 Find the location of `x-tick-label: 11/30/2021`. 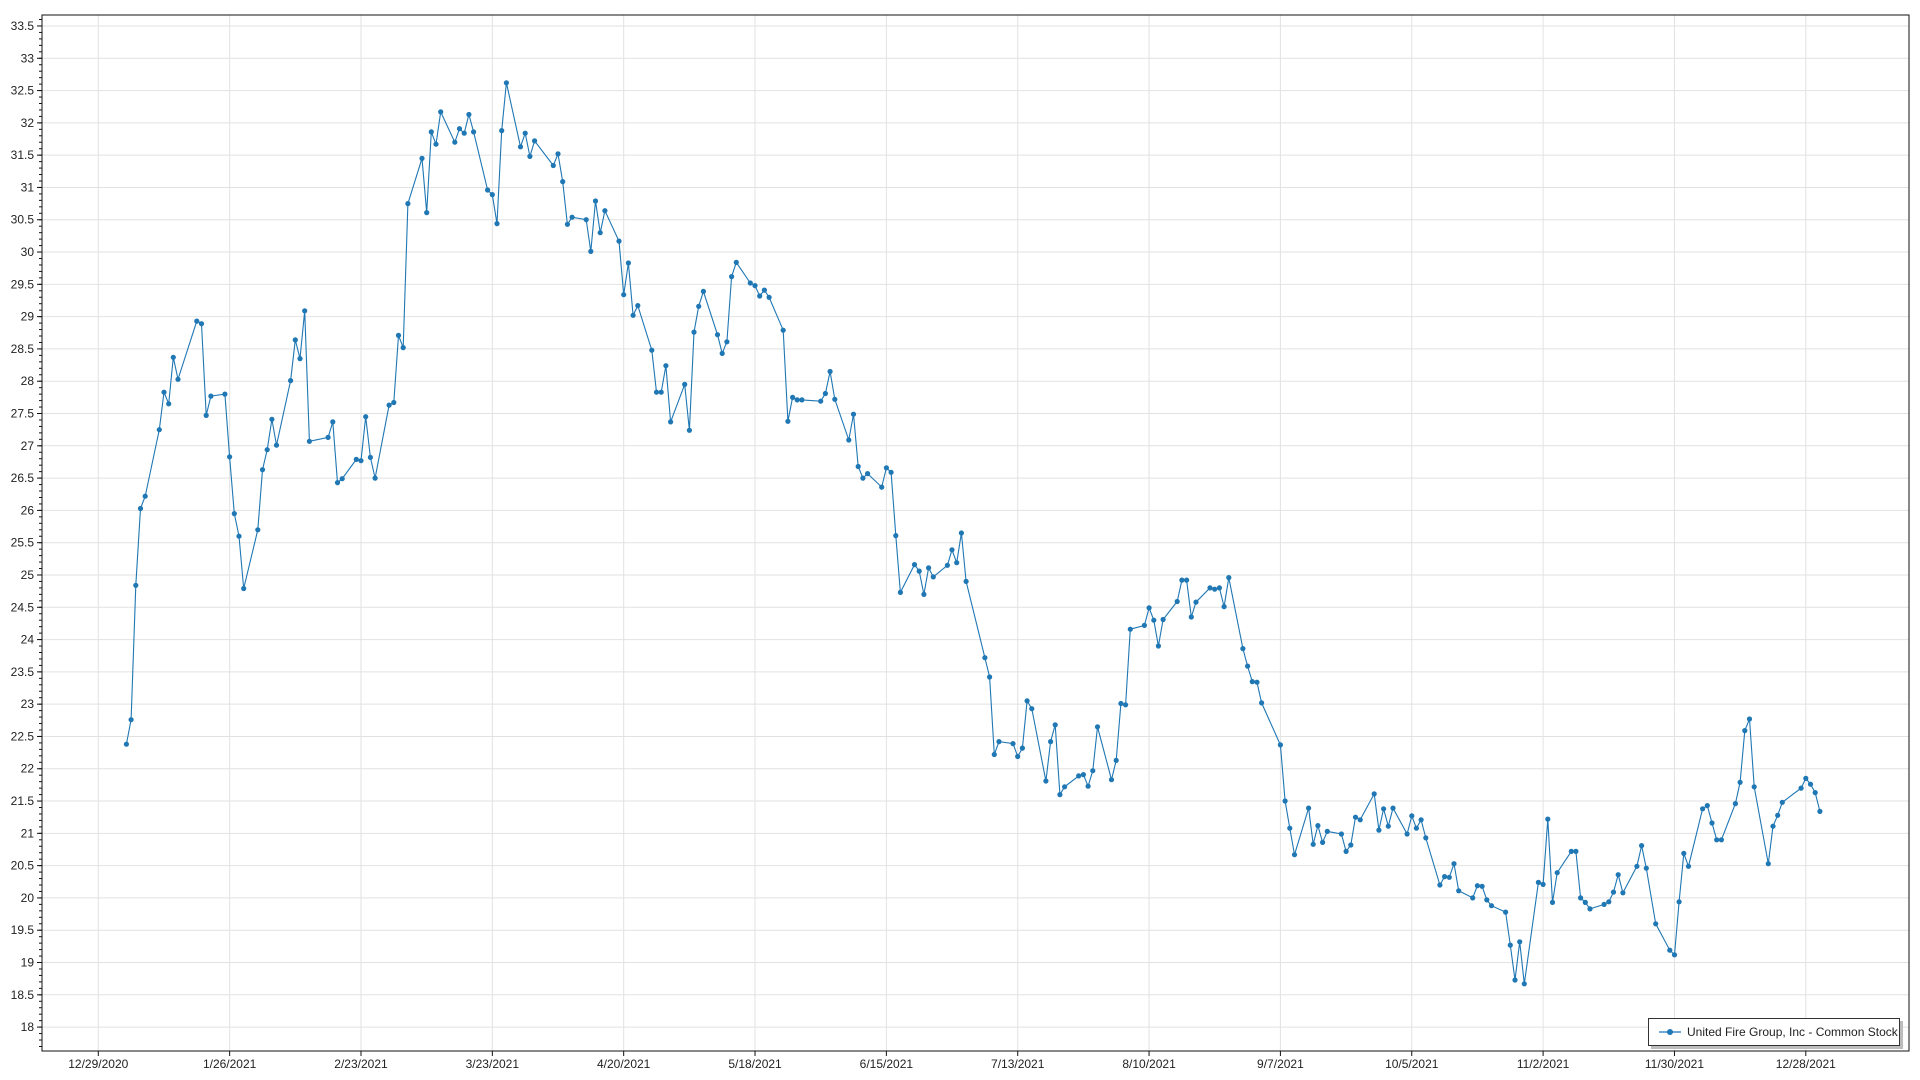

x-tick-label: 11/30/2021 is located at coordinates (1674, 1064).